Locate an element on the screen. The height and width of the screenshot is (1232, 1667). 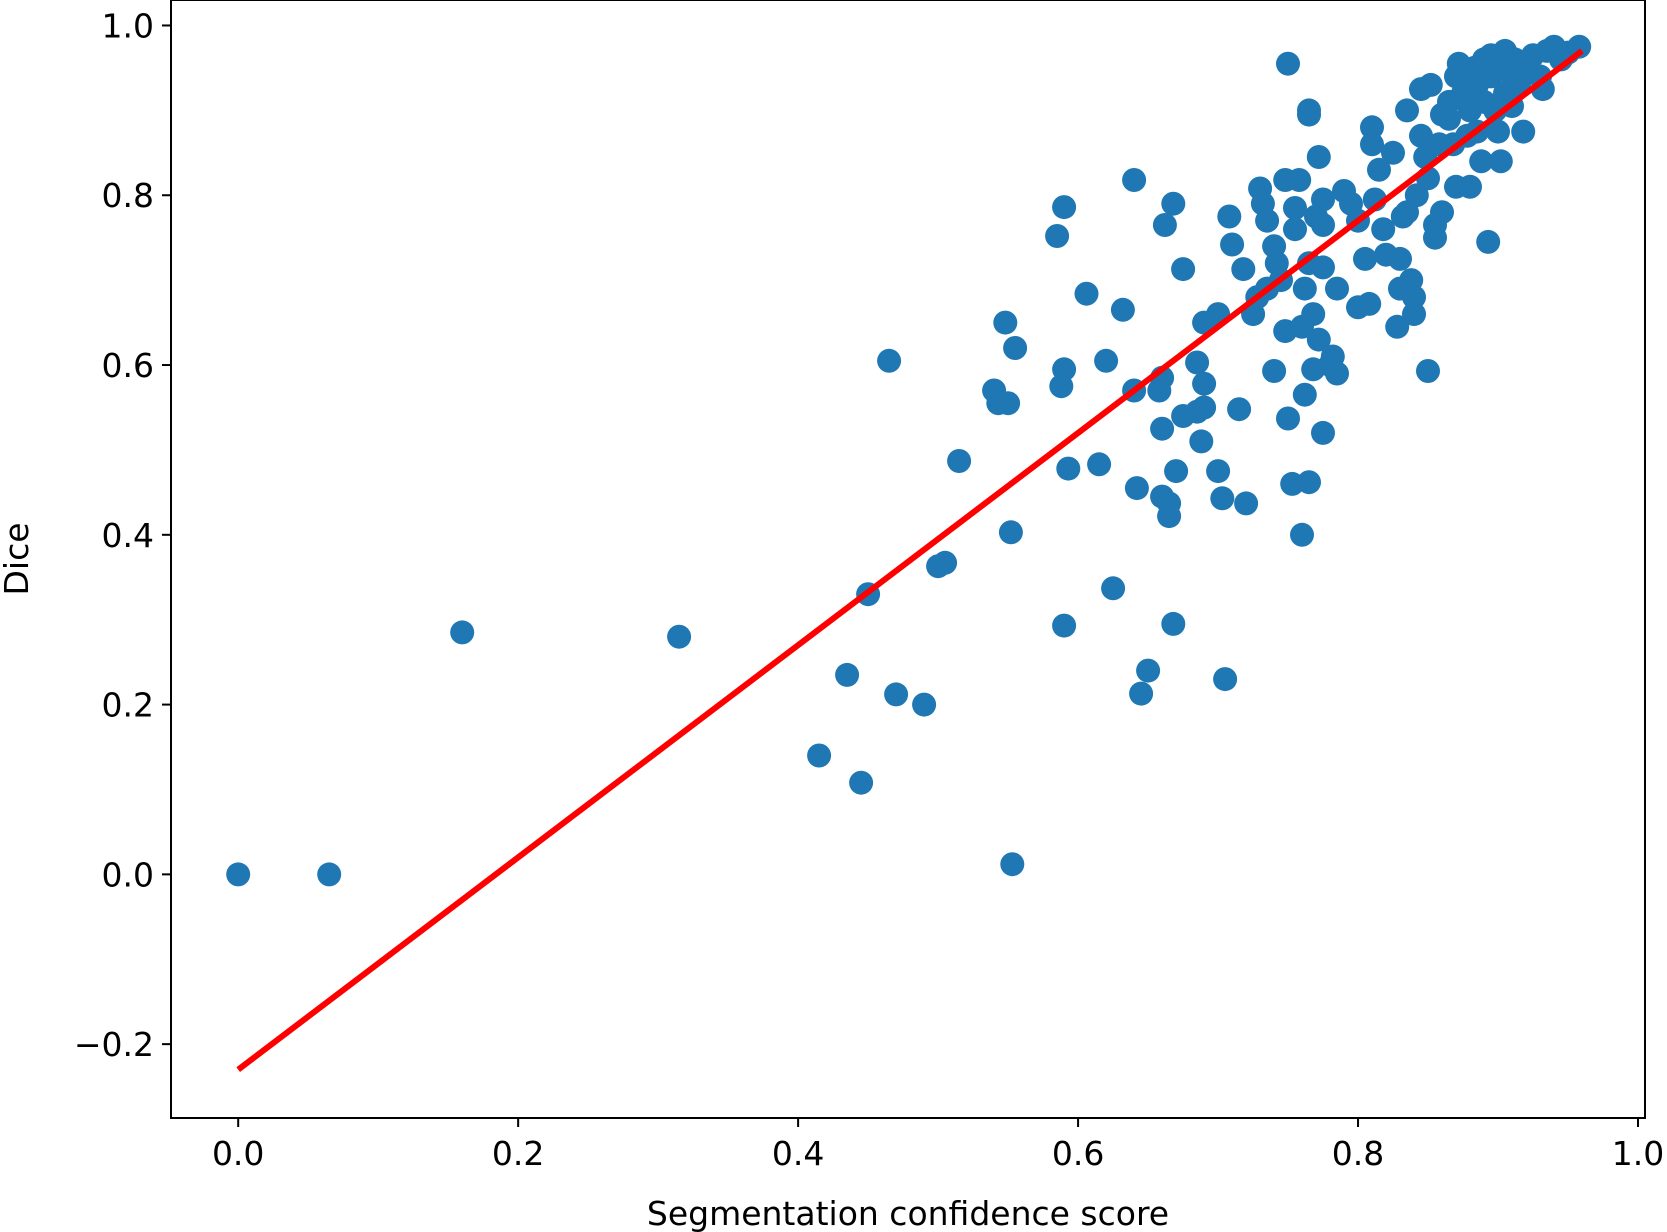
y-tick-label: −0.2 is located at coordinates (114, 1044).